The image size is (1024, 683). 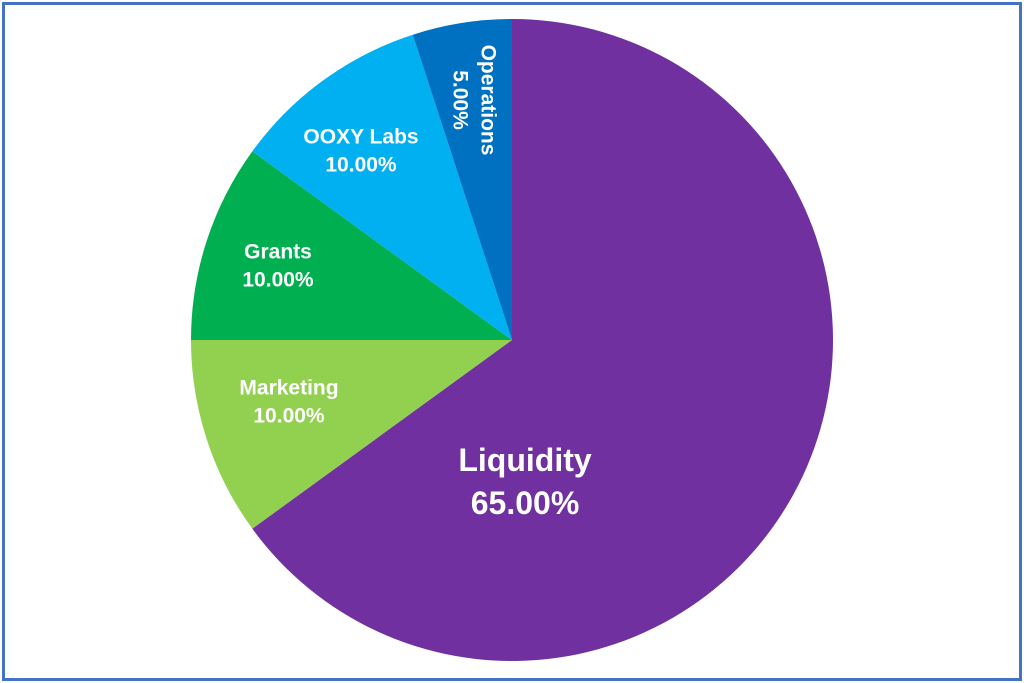 What do you see at coordinates (360, 152) in the screenshot?
I see `slice-label-ooxy-labs: OOXY Labs 10.00%` at bounding box center [360, 152].